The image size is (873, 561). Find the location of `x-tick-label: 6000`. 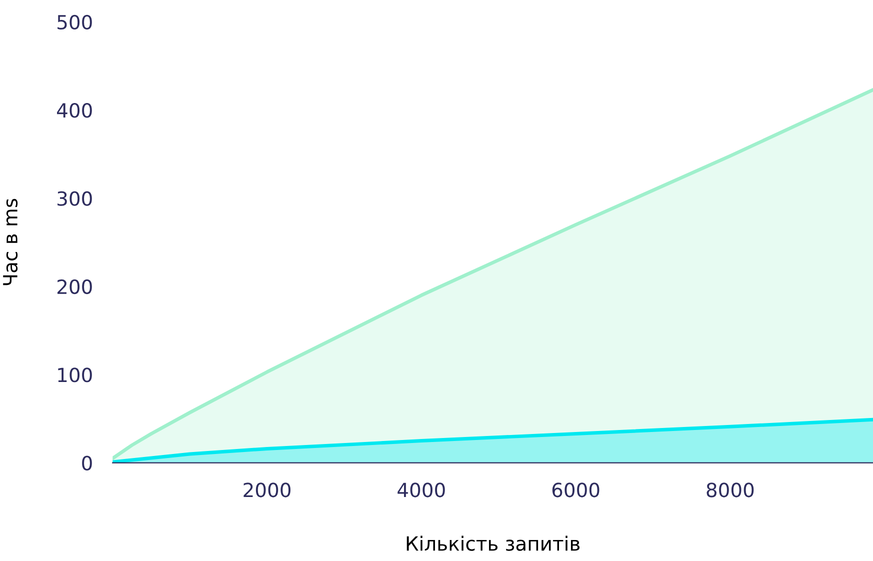

x-tick-label: 6000 is located at coordinates (576, 490).